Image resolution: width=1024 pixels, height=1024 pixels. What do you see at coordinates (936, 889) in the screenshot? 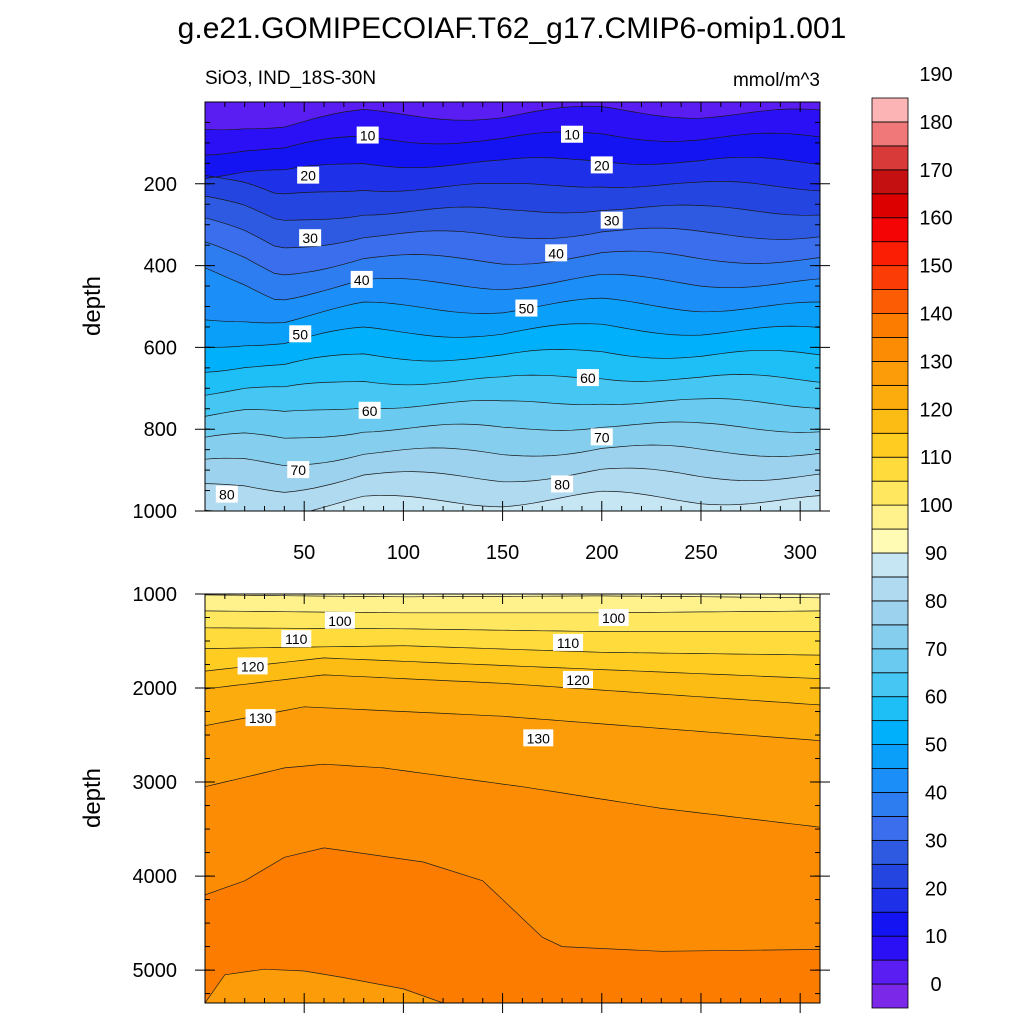
I see `colorbar-tick-label: 20` at bounding box center [936, 889].